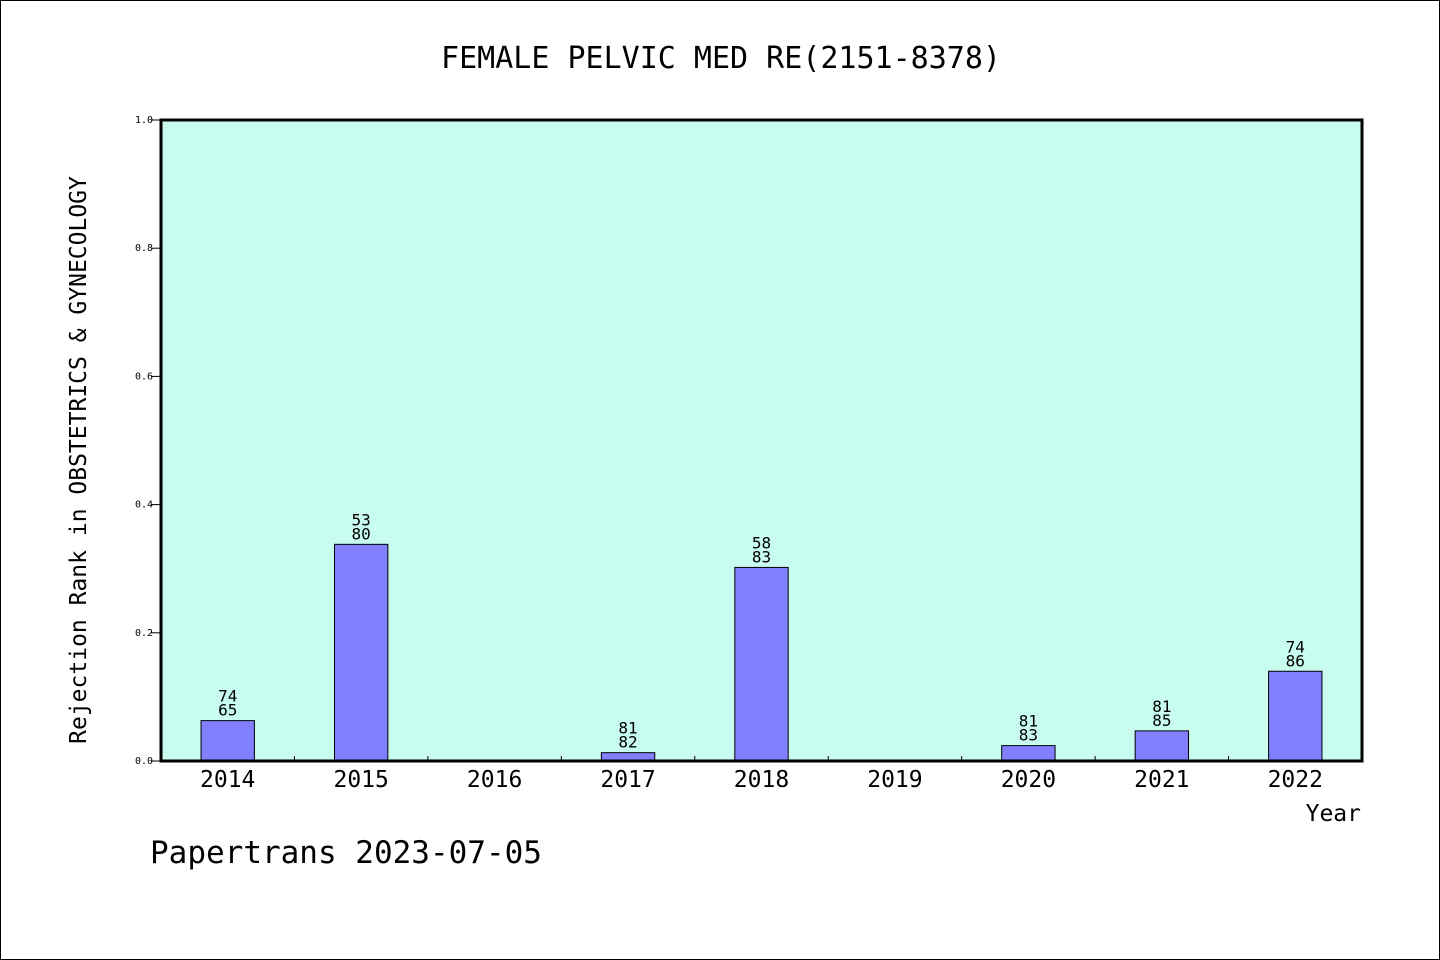 The width and height of the screenshot is (1440, 960). Describe the element at coordinates (1295, 716) in the screenshot. I see `bar-2022` at that location.